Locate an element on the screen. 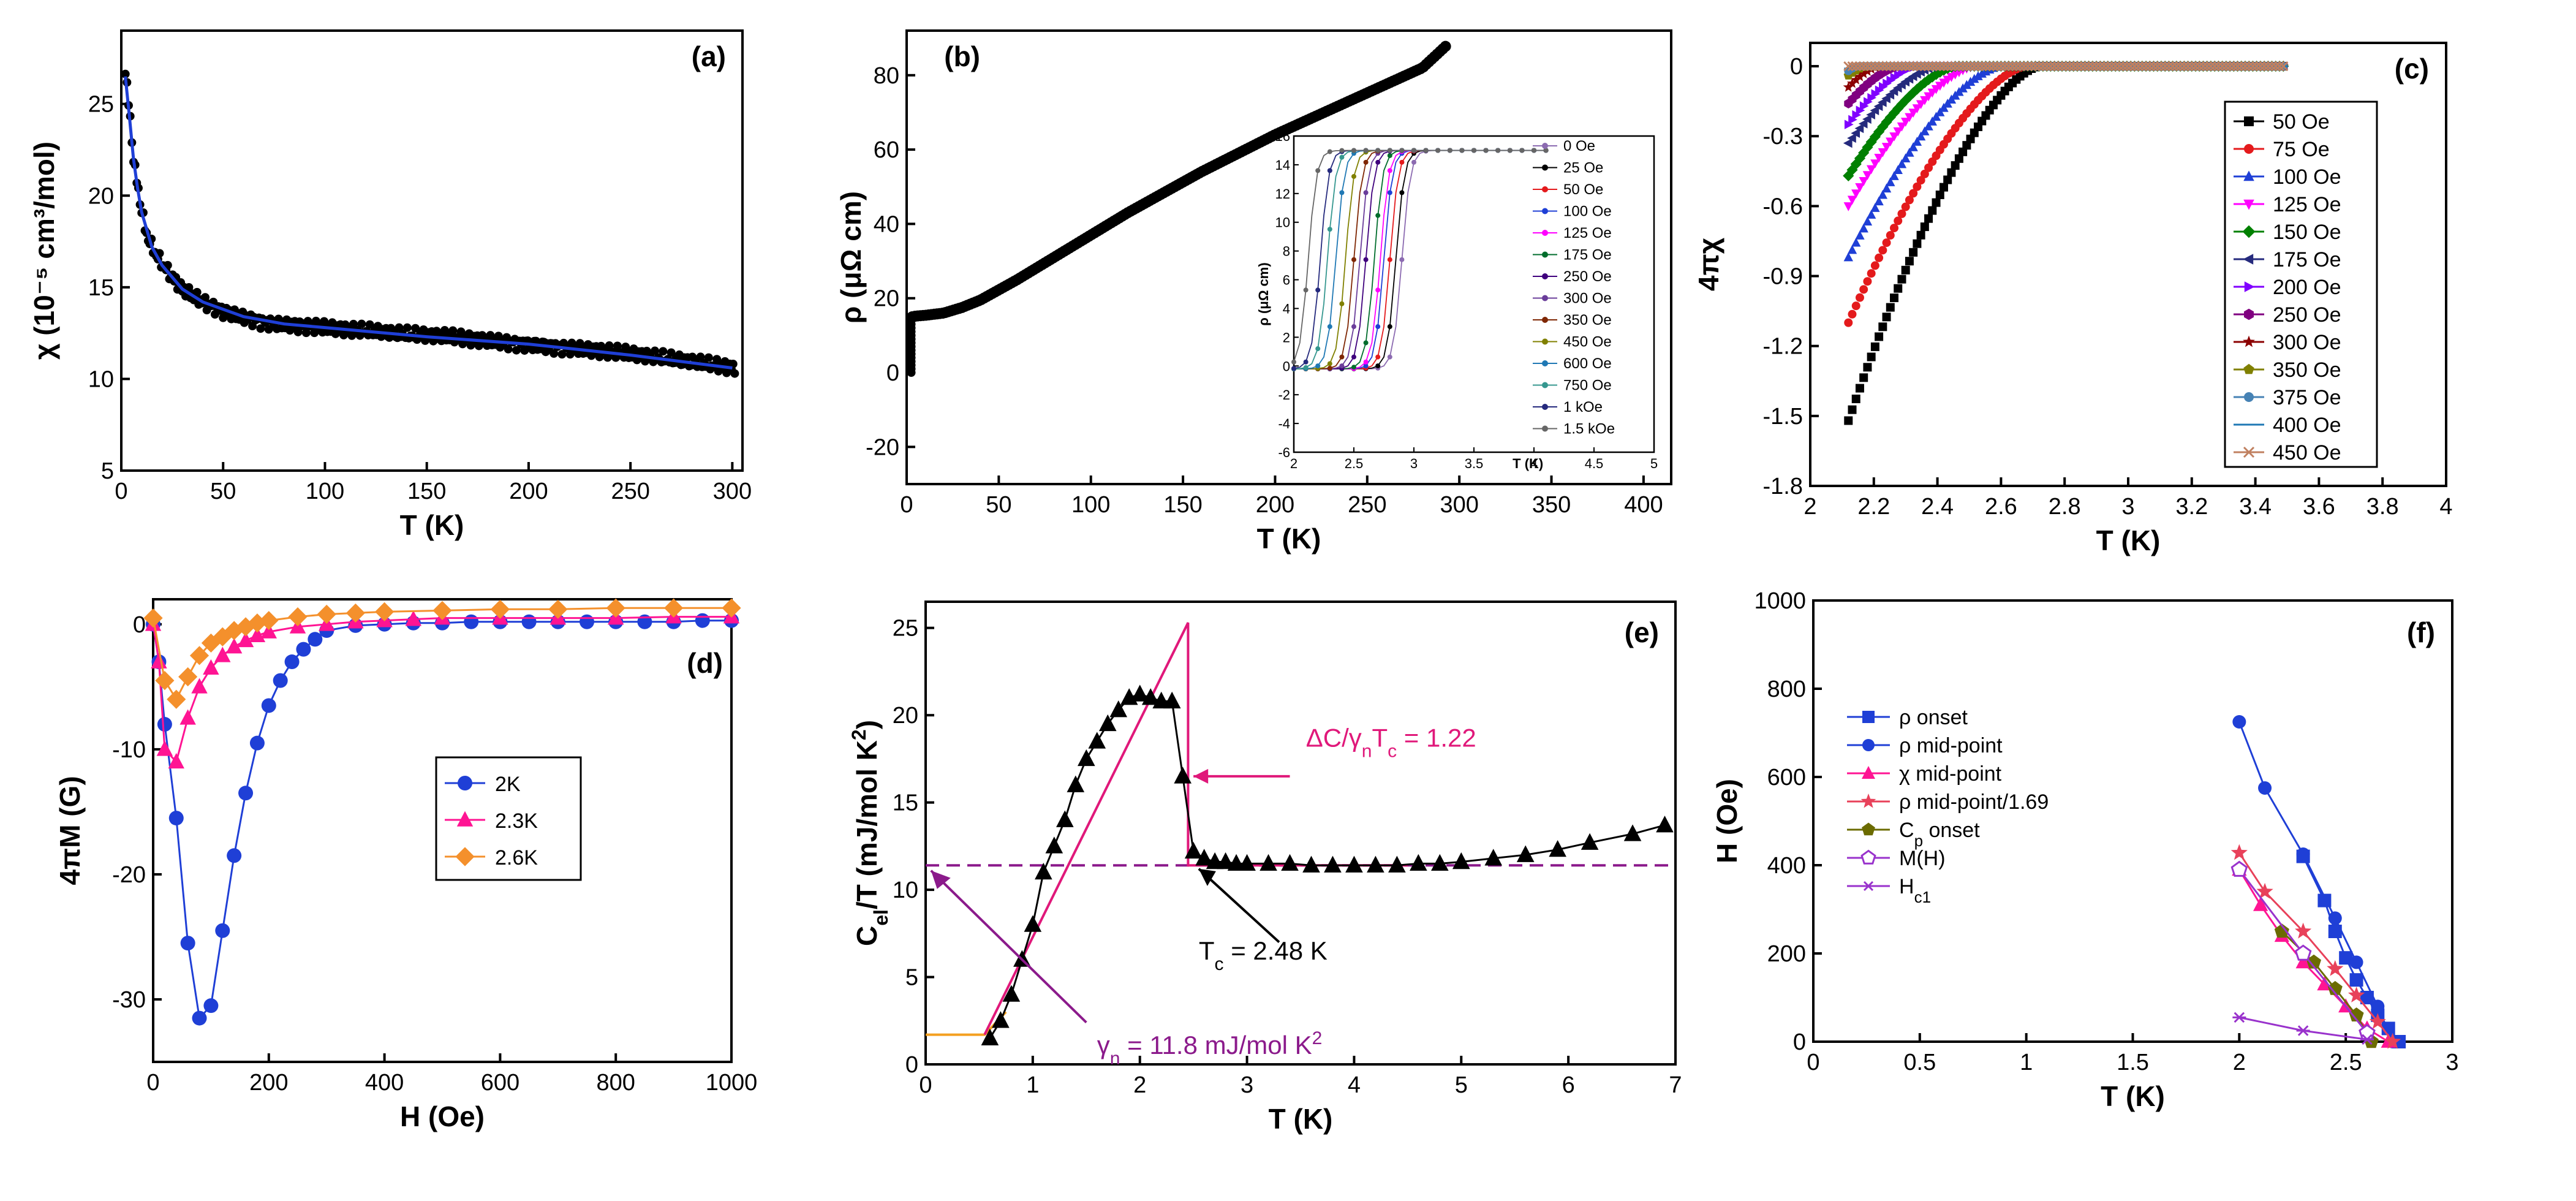 The width and height of the screenshot is (2576, 1201). y-tick-label: 1000 is located at coordinates (1780, 601).